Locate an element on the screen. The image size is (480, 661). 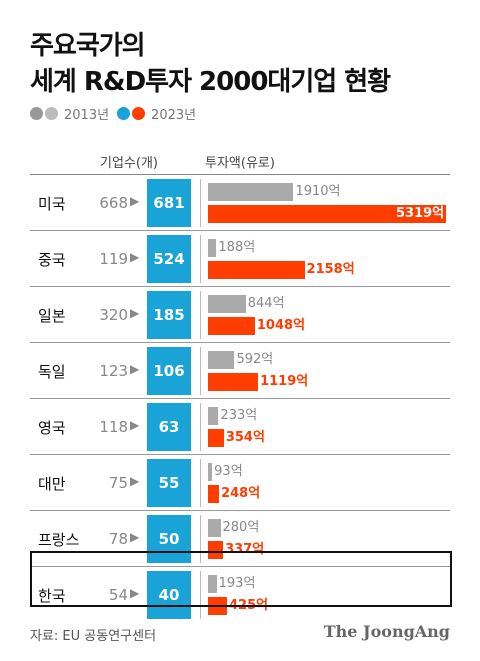
country-label: 미국 is located at coordinates (52, 204).